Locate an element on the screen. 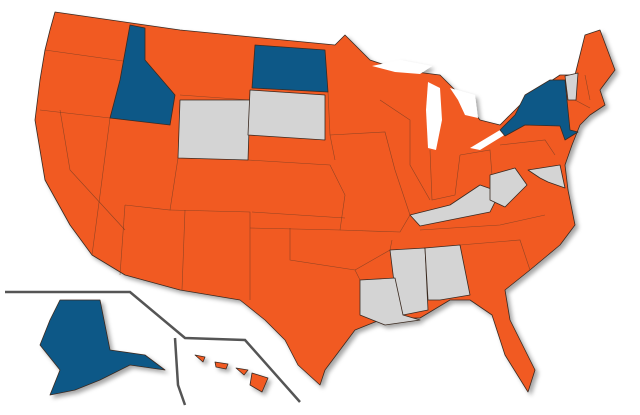  alaska is located at coordinates (102, 347).